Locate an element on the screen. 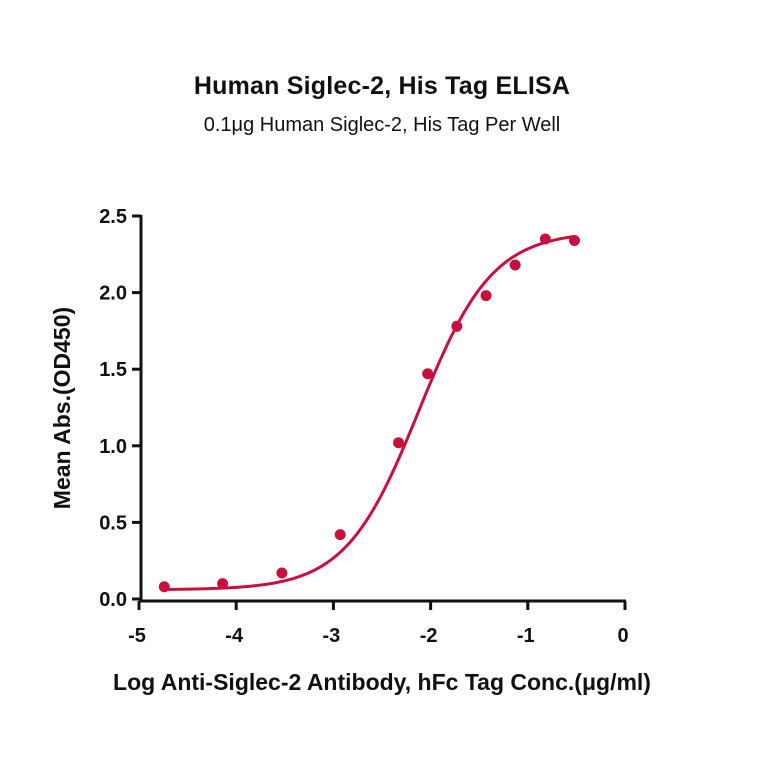 The width and height of the screenshot is (764, 764). x-tick-label: -3 is located at coordinates (332, 636).